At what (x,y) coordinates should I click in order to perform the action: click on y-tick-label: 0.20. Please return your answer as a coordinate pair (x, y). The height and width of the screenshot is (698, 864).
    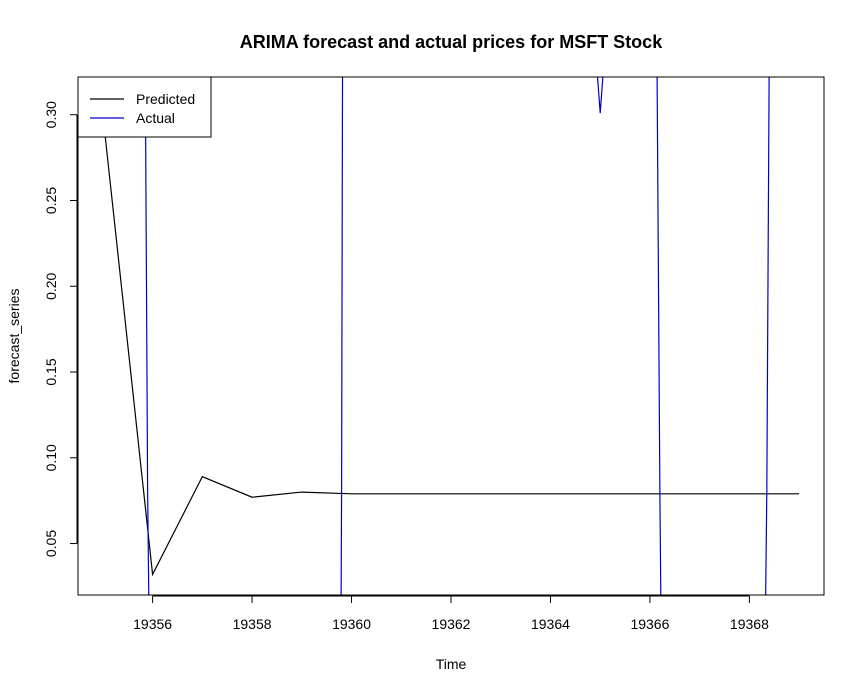
    Looking at the image, I should click on (51, 285).